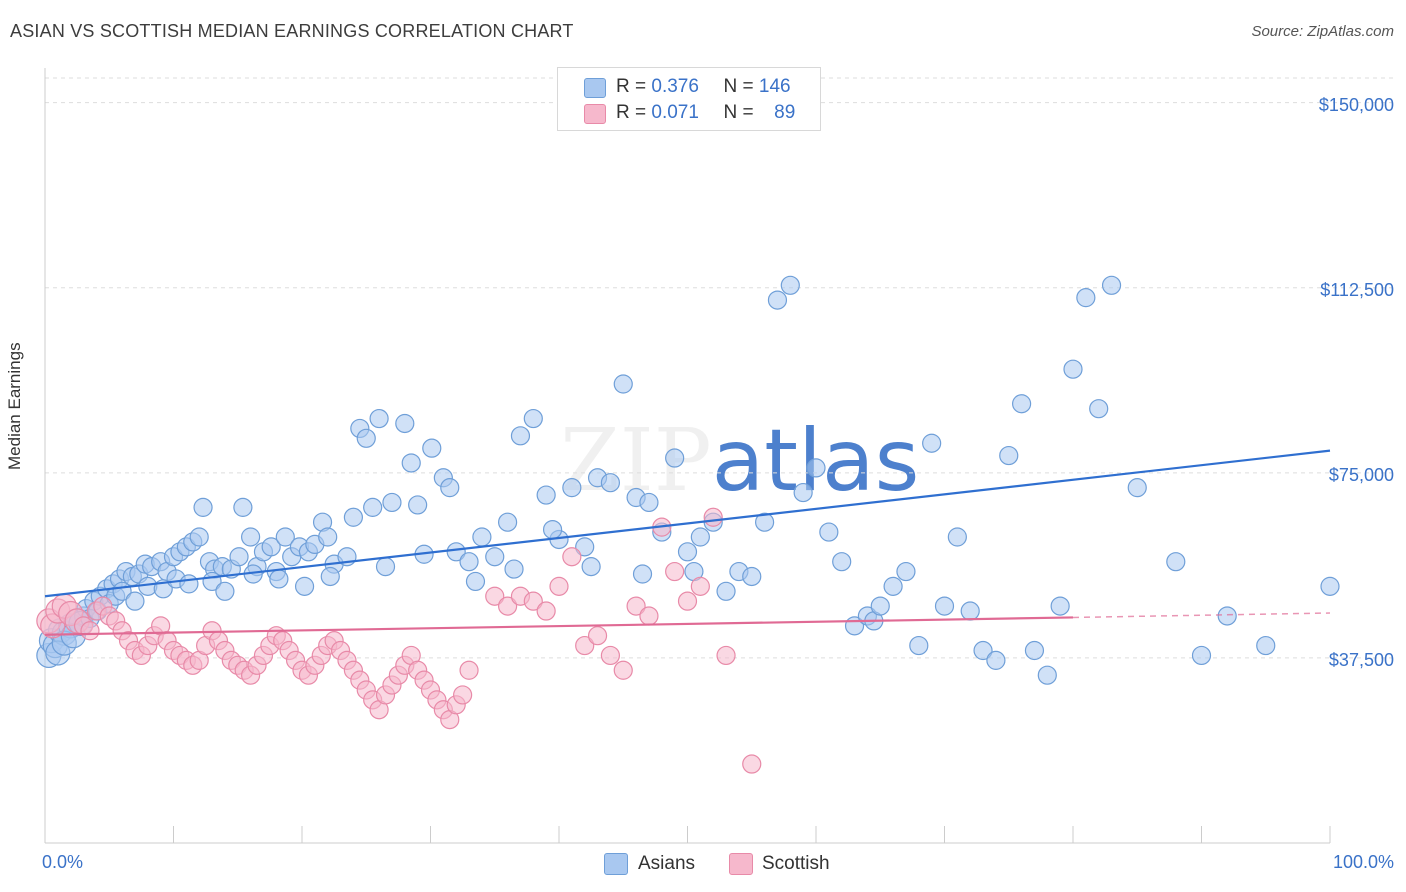 The height and width of the screenshot is (892, 1406). Describe the element at coordinates (675, 112) in the screenshot. I see `scottish-r-value: 0.071` at that location.